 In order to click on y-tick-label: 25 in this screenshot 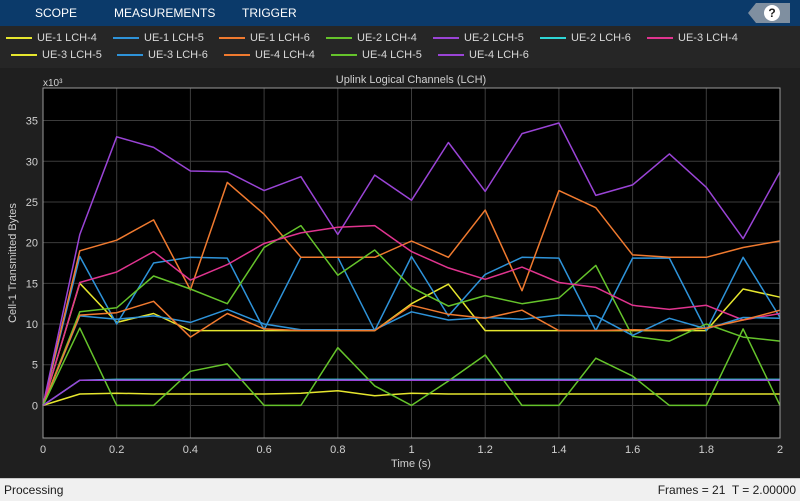, I will do `click(32, 203)`.